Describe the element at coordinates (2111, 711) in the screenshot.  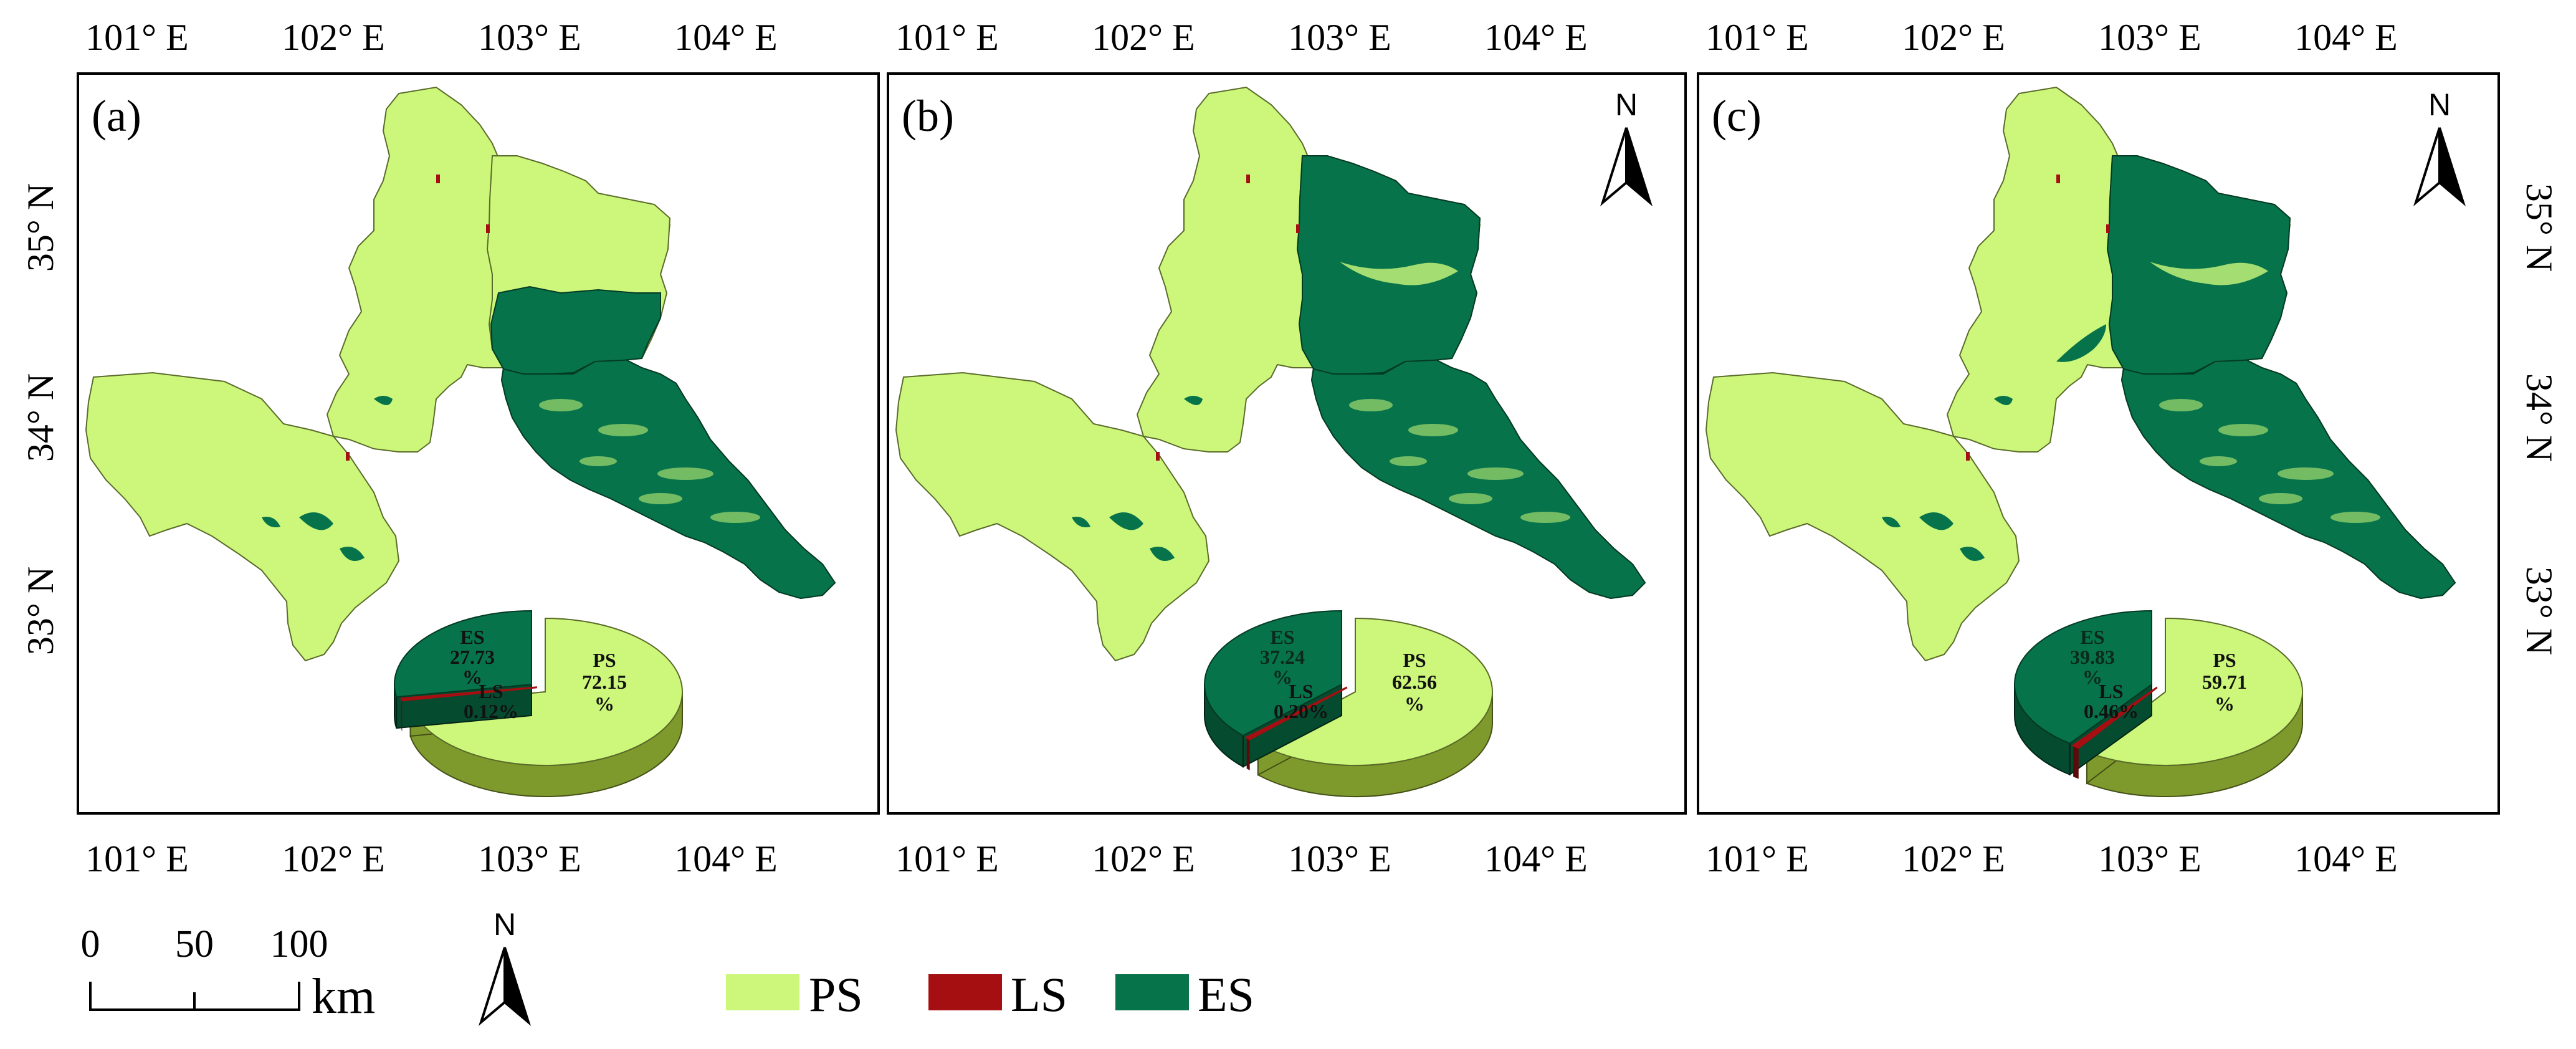
I see `pie-label-ls: 0.46%` at that location.